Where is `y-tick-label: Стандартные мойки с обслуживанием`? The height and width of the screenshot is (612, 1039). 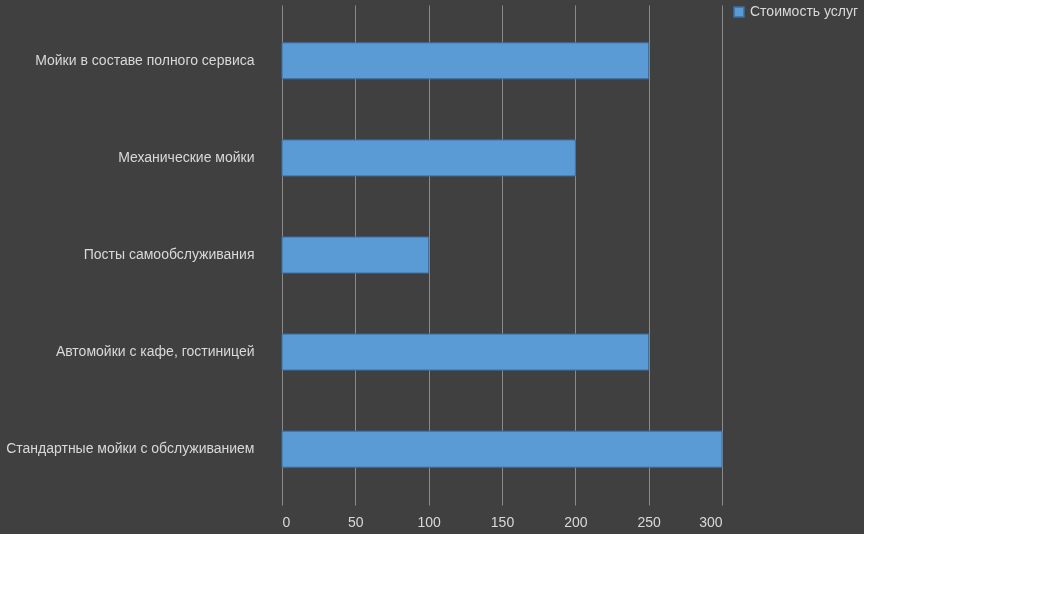 y-tick-label: Стандартные мойки с обслуживанием is located at coordinates (130, 448).